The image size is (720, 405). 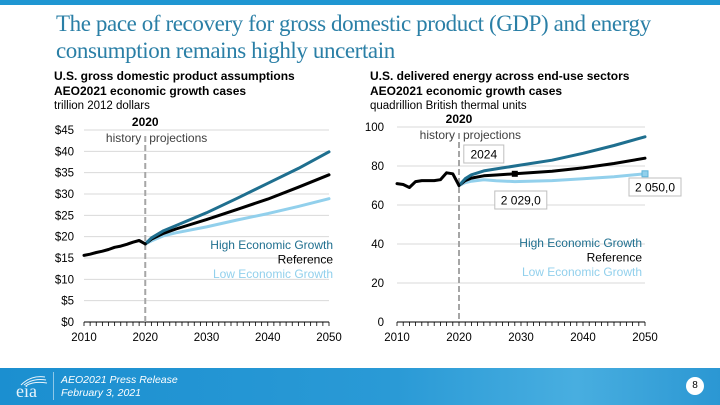 What do you see at coordinates (466, 91) in the screenshot?
I see `energy-chart-subtitle: AEO2021 economic growth cases` at bounding box center [466, 91].